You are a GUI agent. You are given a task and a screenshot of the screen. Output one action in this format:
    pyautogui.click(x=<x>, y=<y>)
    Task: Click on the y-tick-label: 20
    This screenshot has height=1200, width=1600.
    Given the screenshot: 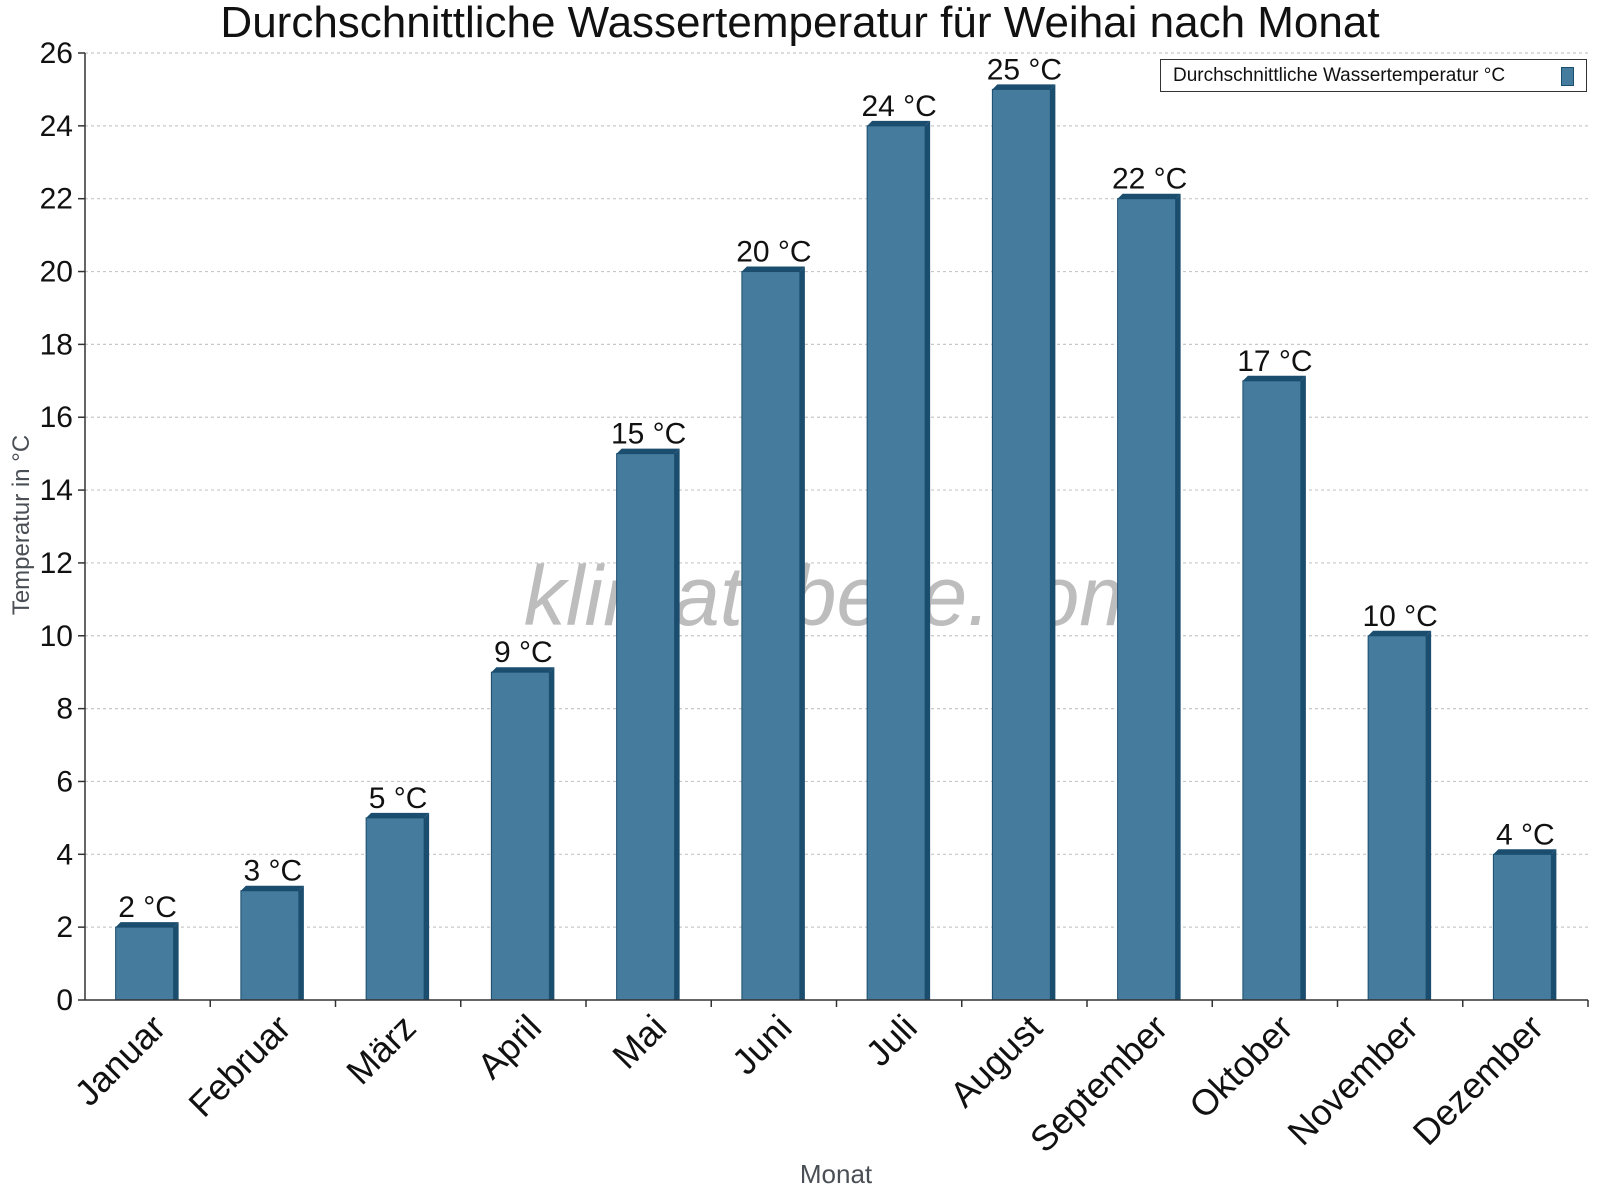 What is the action you would take?
    pyautogui.click(x=56, y=272)
    